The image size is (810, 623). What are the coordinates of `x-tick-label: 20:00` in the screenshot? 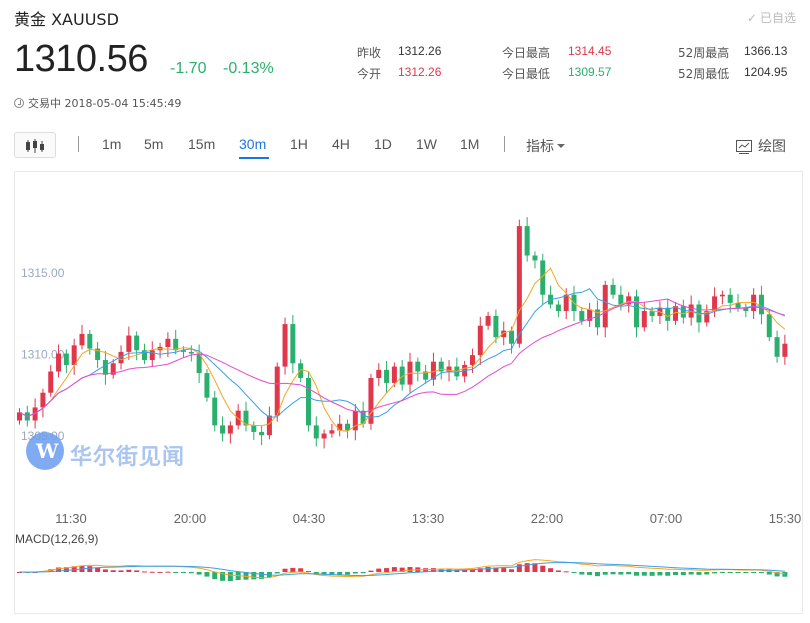 It's located at (190, 518).